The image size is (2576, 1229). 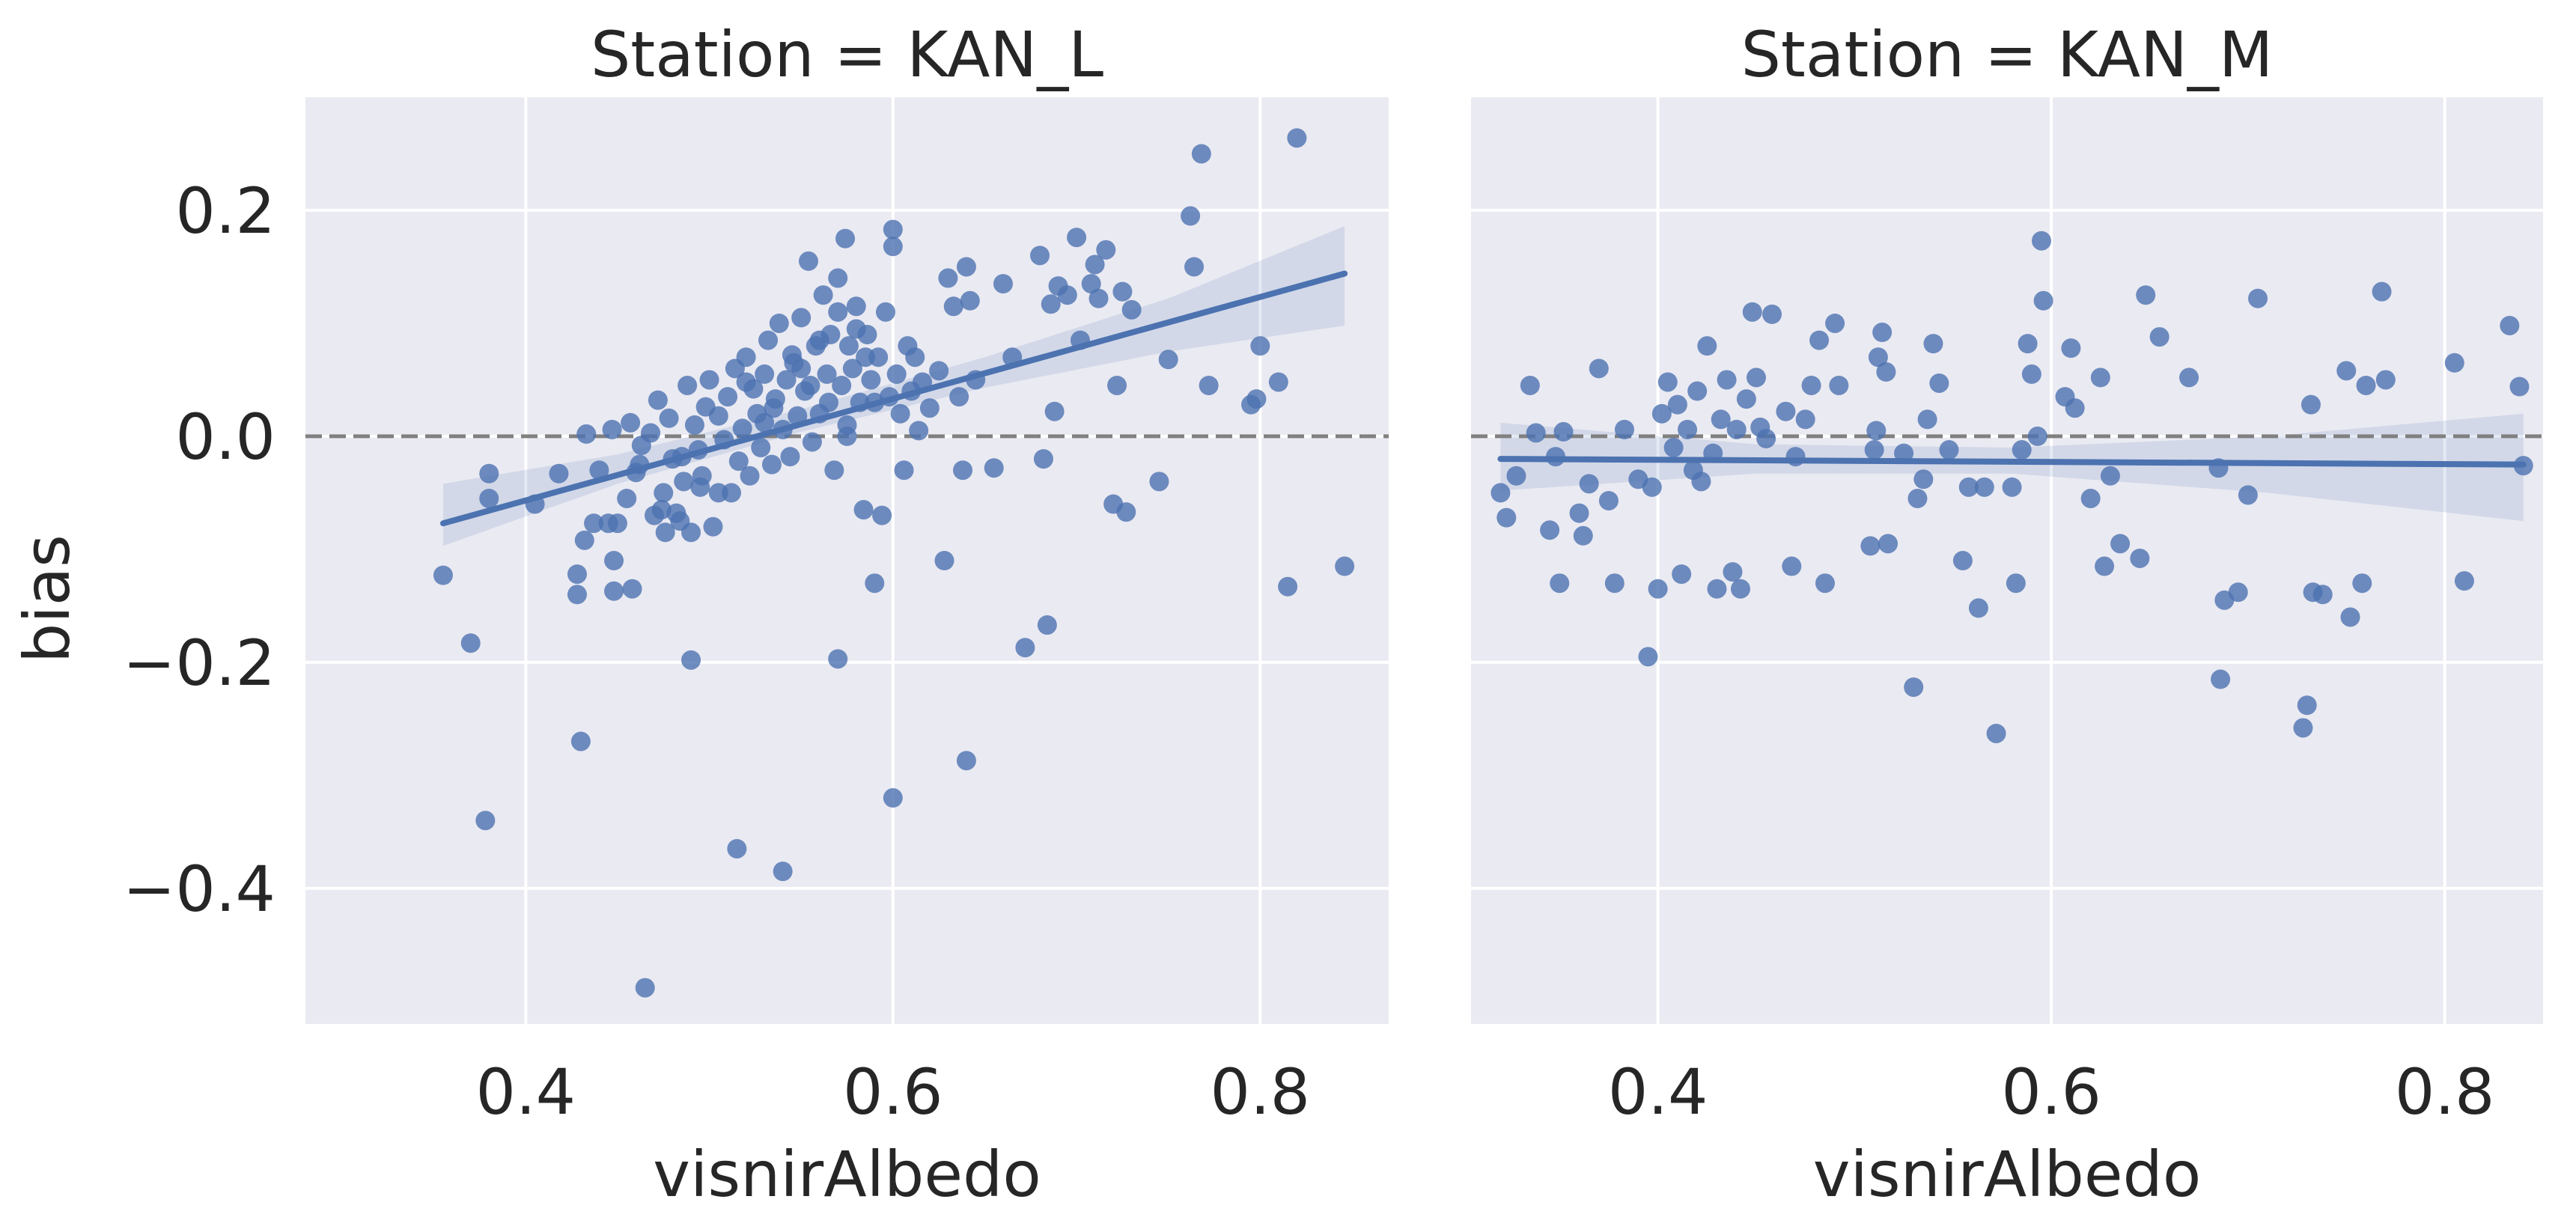 I want to click on x-tick-labels-kan-l: 0.4 0.6 0.8, so click(x=893, y=1092).